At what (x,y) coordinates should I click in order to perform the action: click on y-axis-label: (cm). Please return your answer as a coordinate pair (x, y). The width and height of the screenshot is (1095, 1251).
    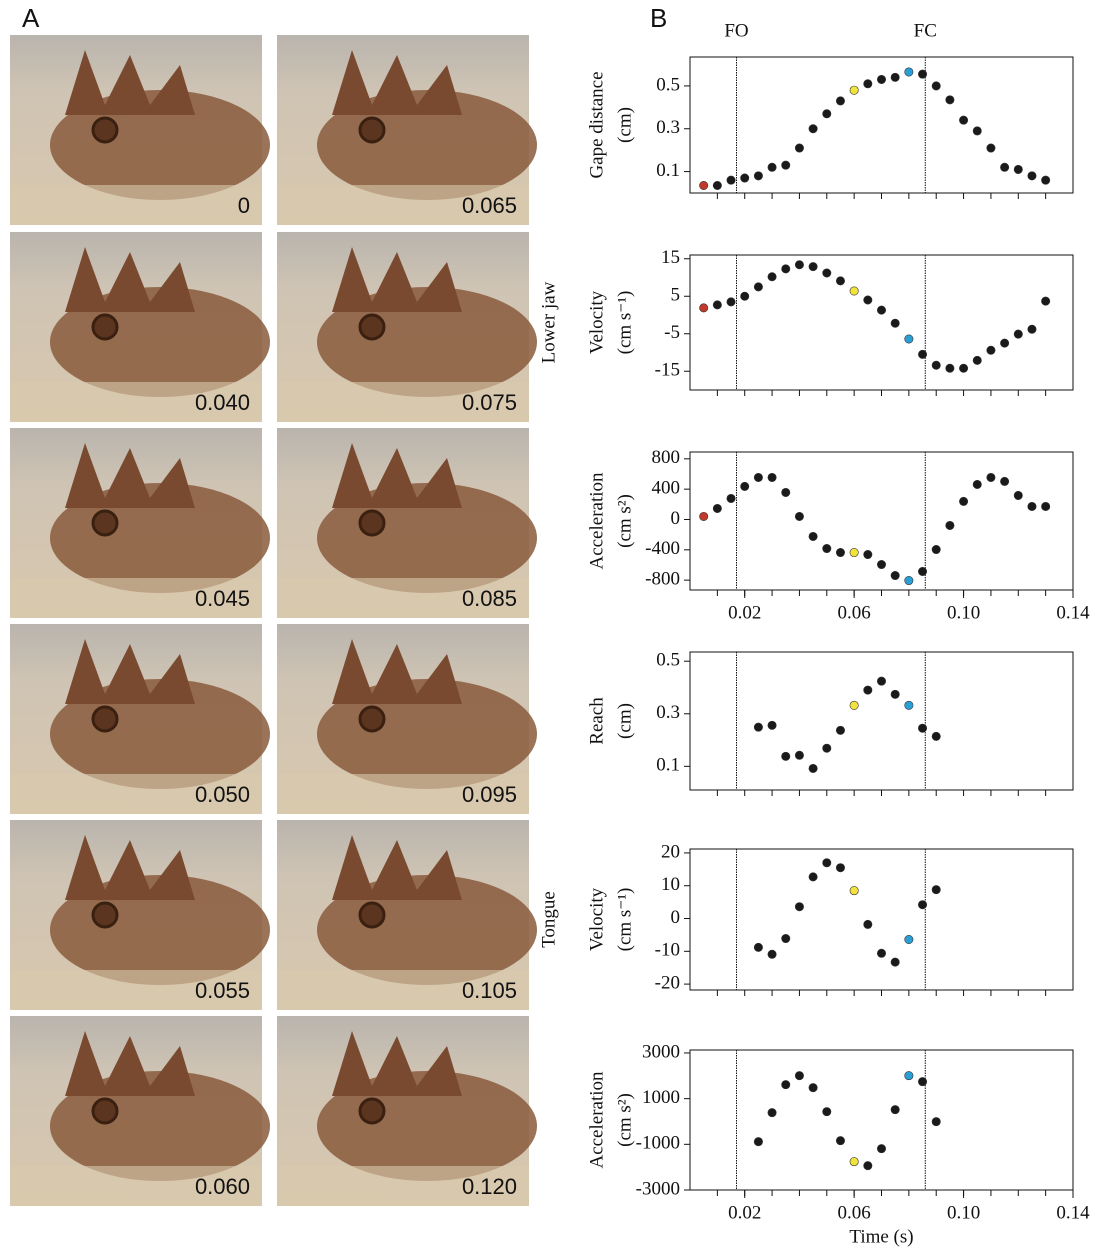
    Looking at the image, I should click on (624, 125).